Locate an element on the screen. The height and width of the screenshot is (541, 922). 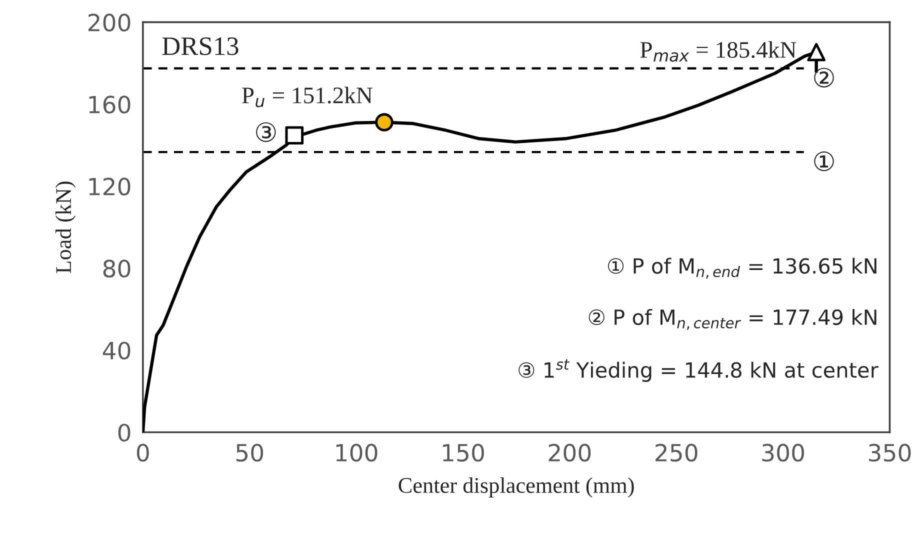
annotation: ③ is located at coordinates (266, 132).